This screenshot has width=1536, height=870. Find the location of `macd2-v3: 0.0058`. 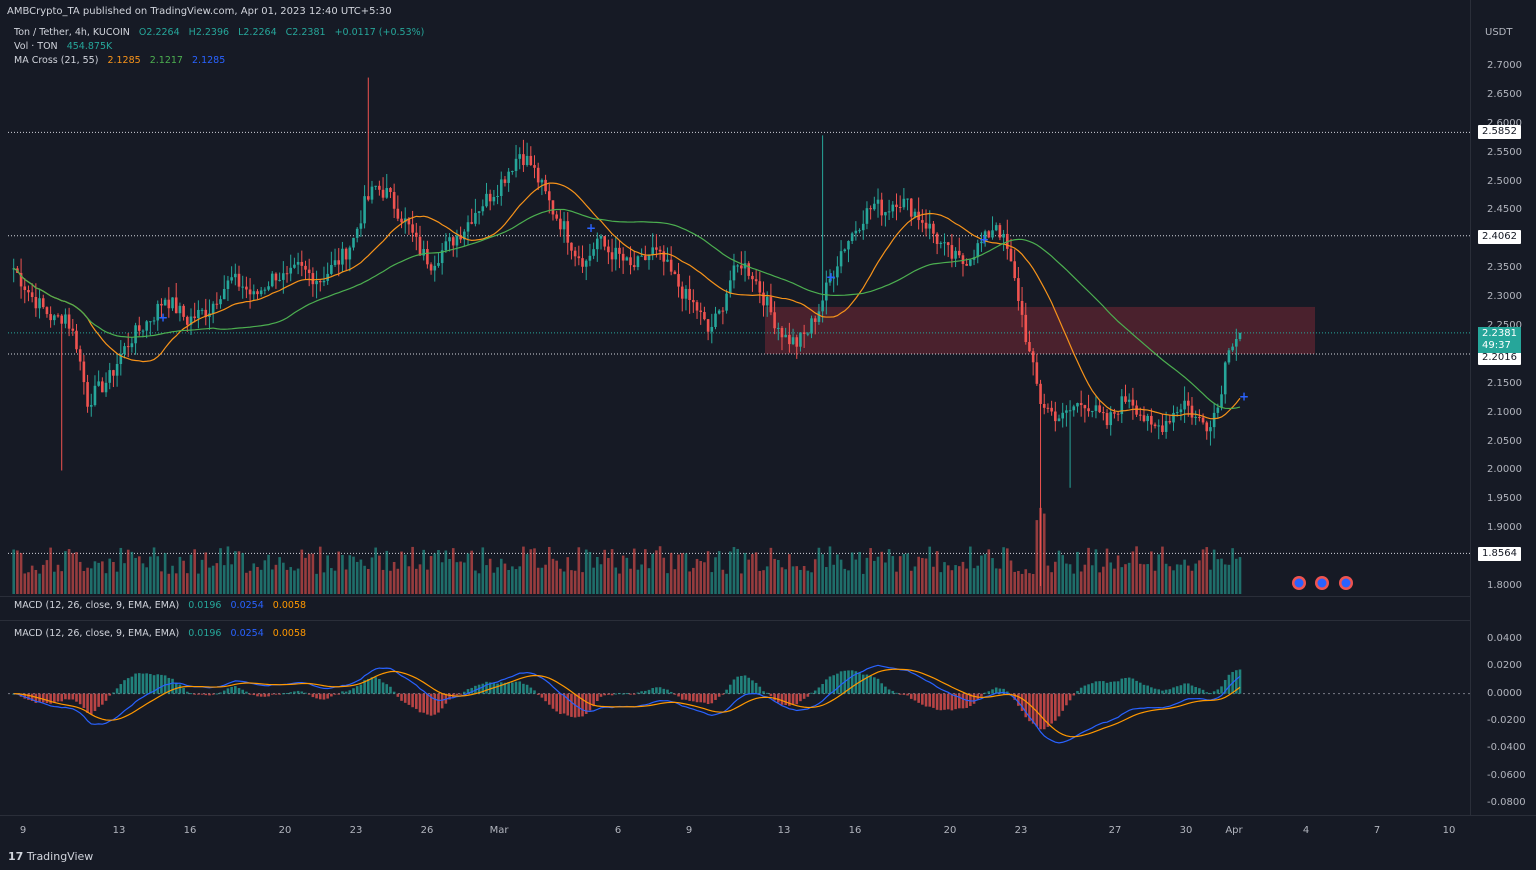

macd2-v3: 0.0058 is located at coordinates (289, 633).